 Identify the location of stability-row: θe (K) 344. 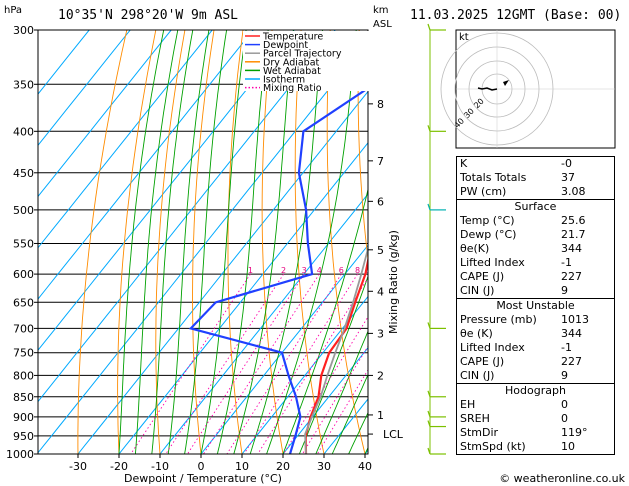
(535, 334).